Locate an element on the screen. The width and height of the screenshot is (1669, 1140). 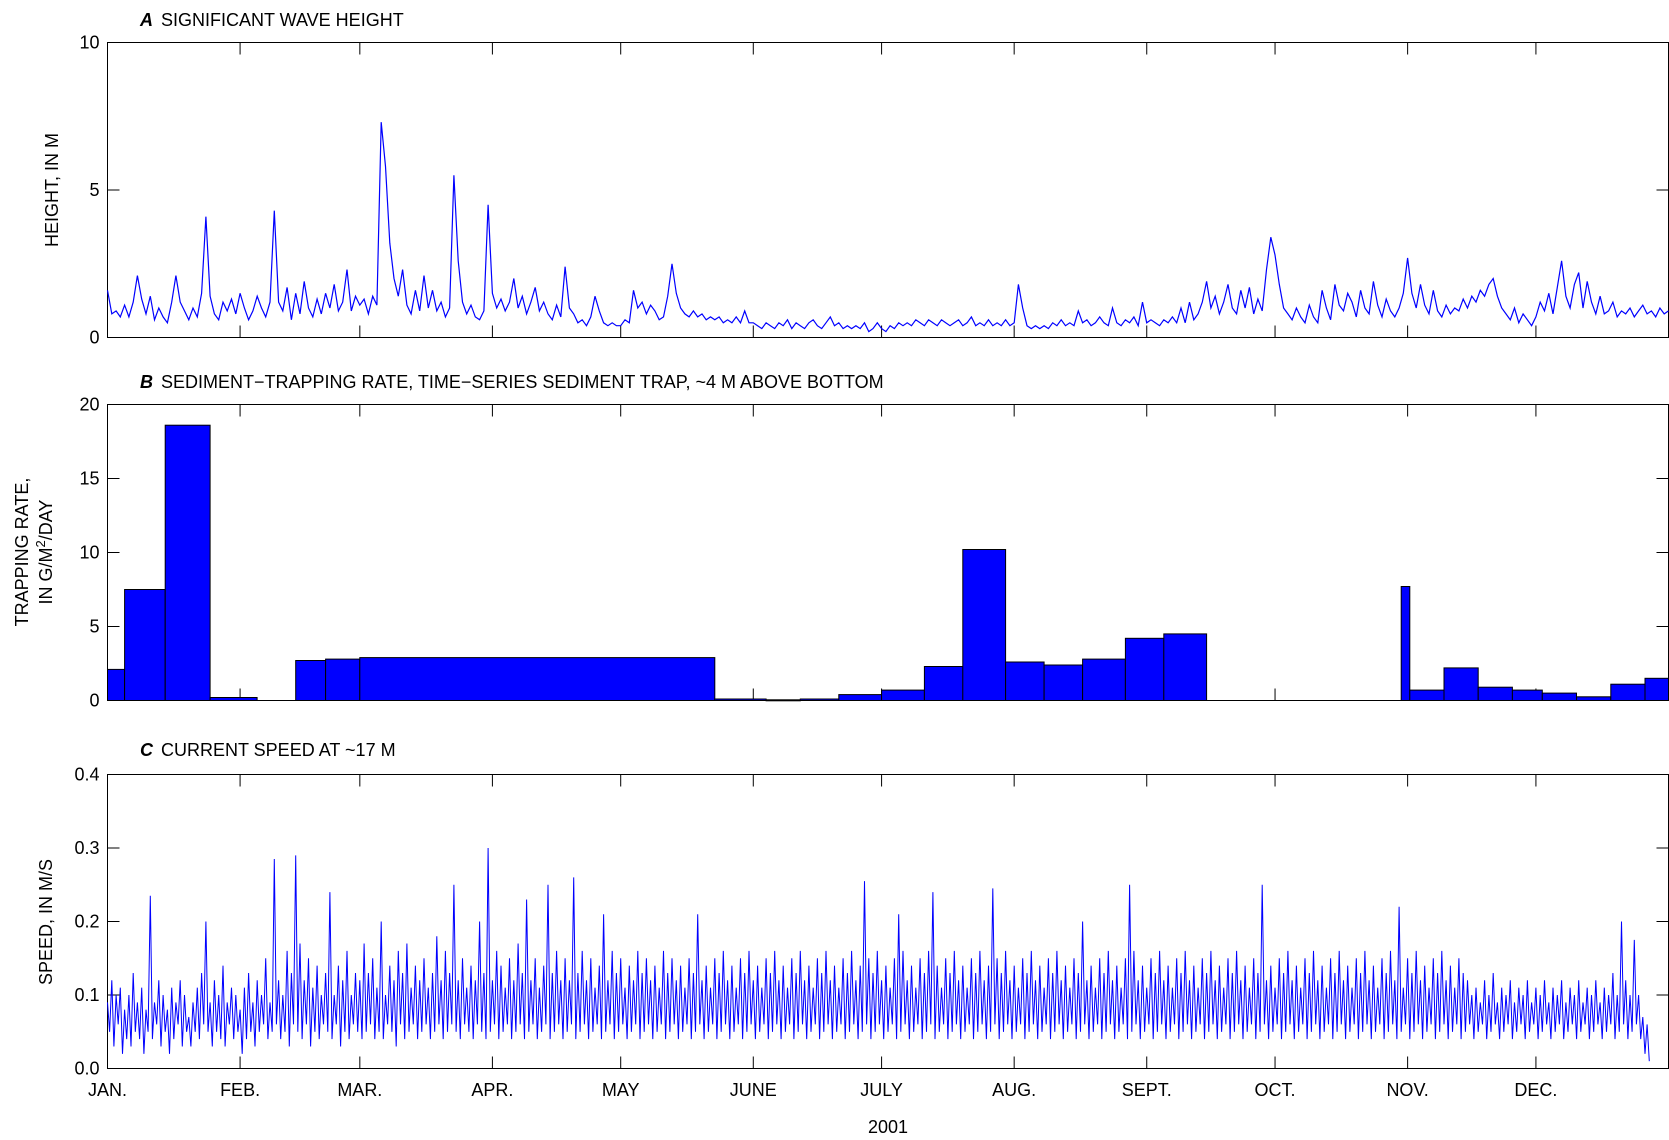
panel-b-ylabel-sup: 2 is located at coordinates (40, 543).